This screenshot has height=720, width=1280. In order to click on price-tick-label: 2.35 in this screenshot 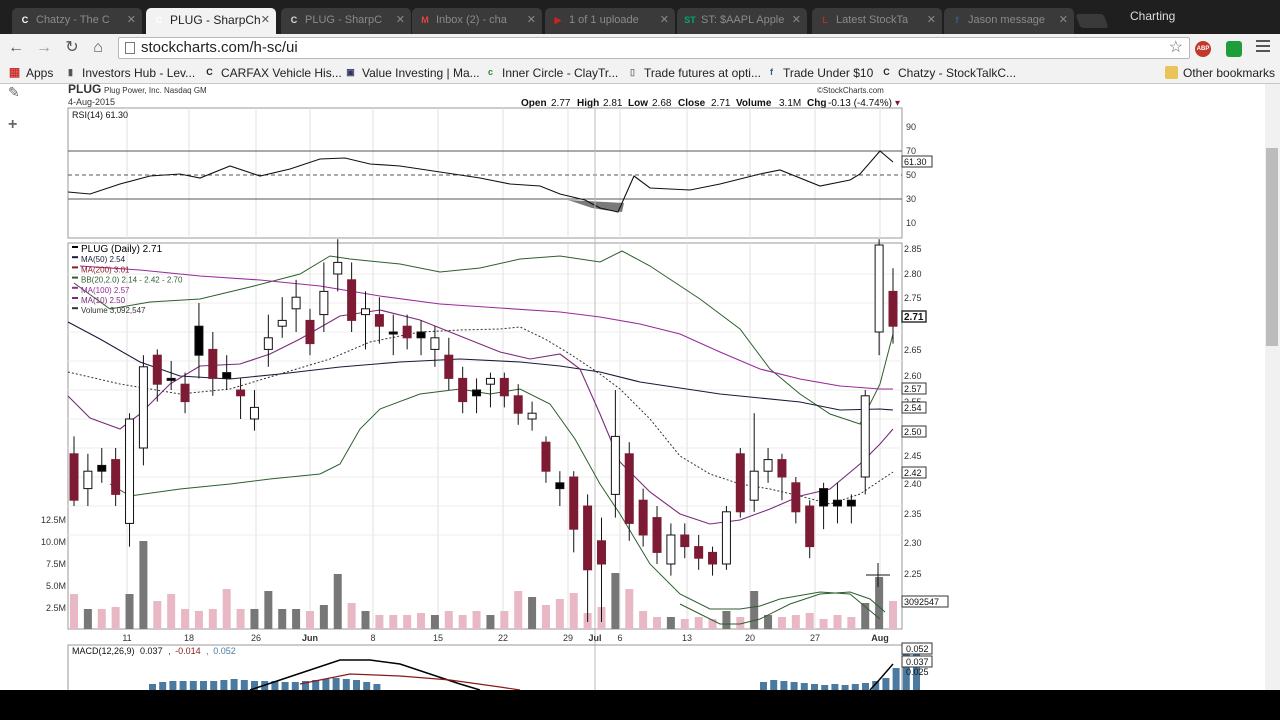, I will do `click(913, 514)`.